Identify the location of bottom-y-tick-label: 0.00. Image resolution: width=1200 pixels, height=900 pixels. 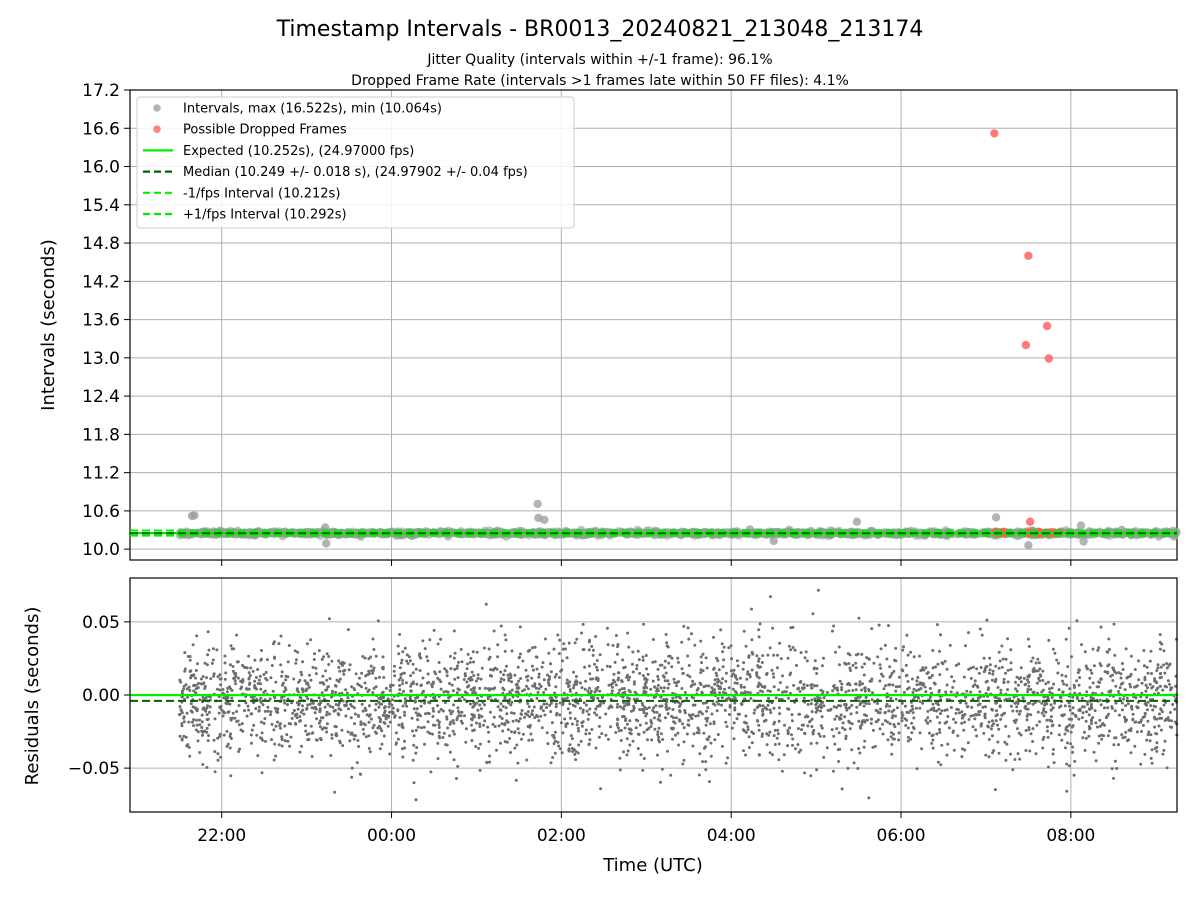
(101, 696).